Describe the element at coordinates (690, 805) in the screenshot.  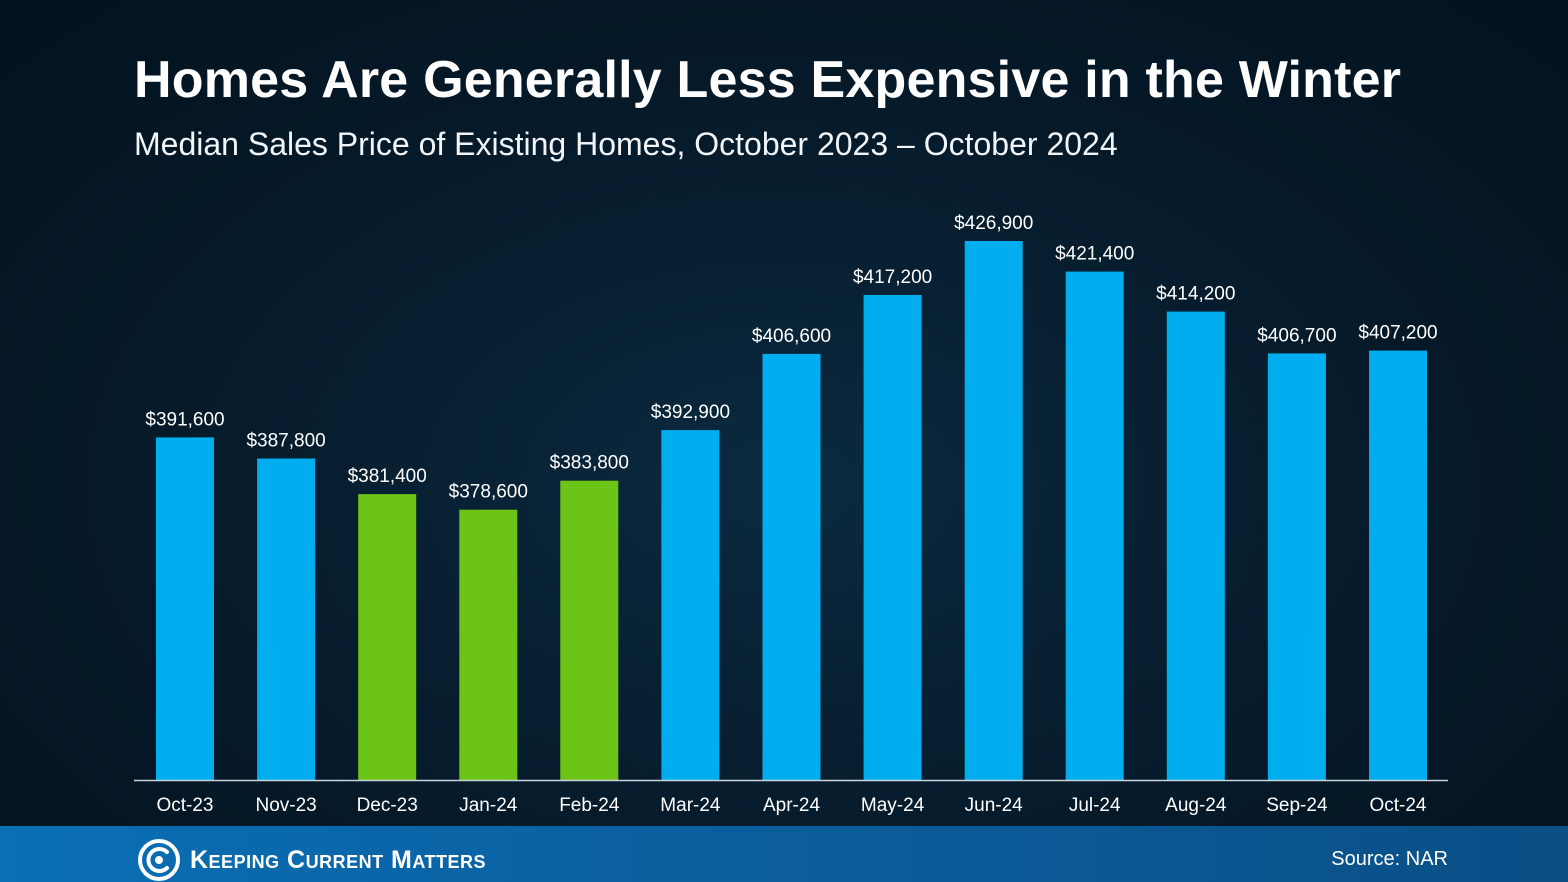
I see `x-tick-label-mar-24: Mar-24` at that location.